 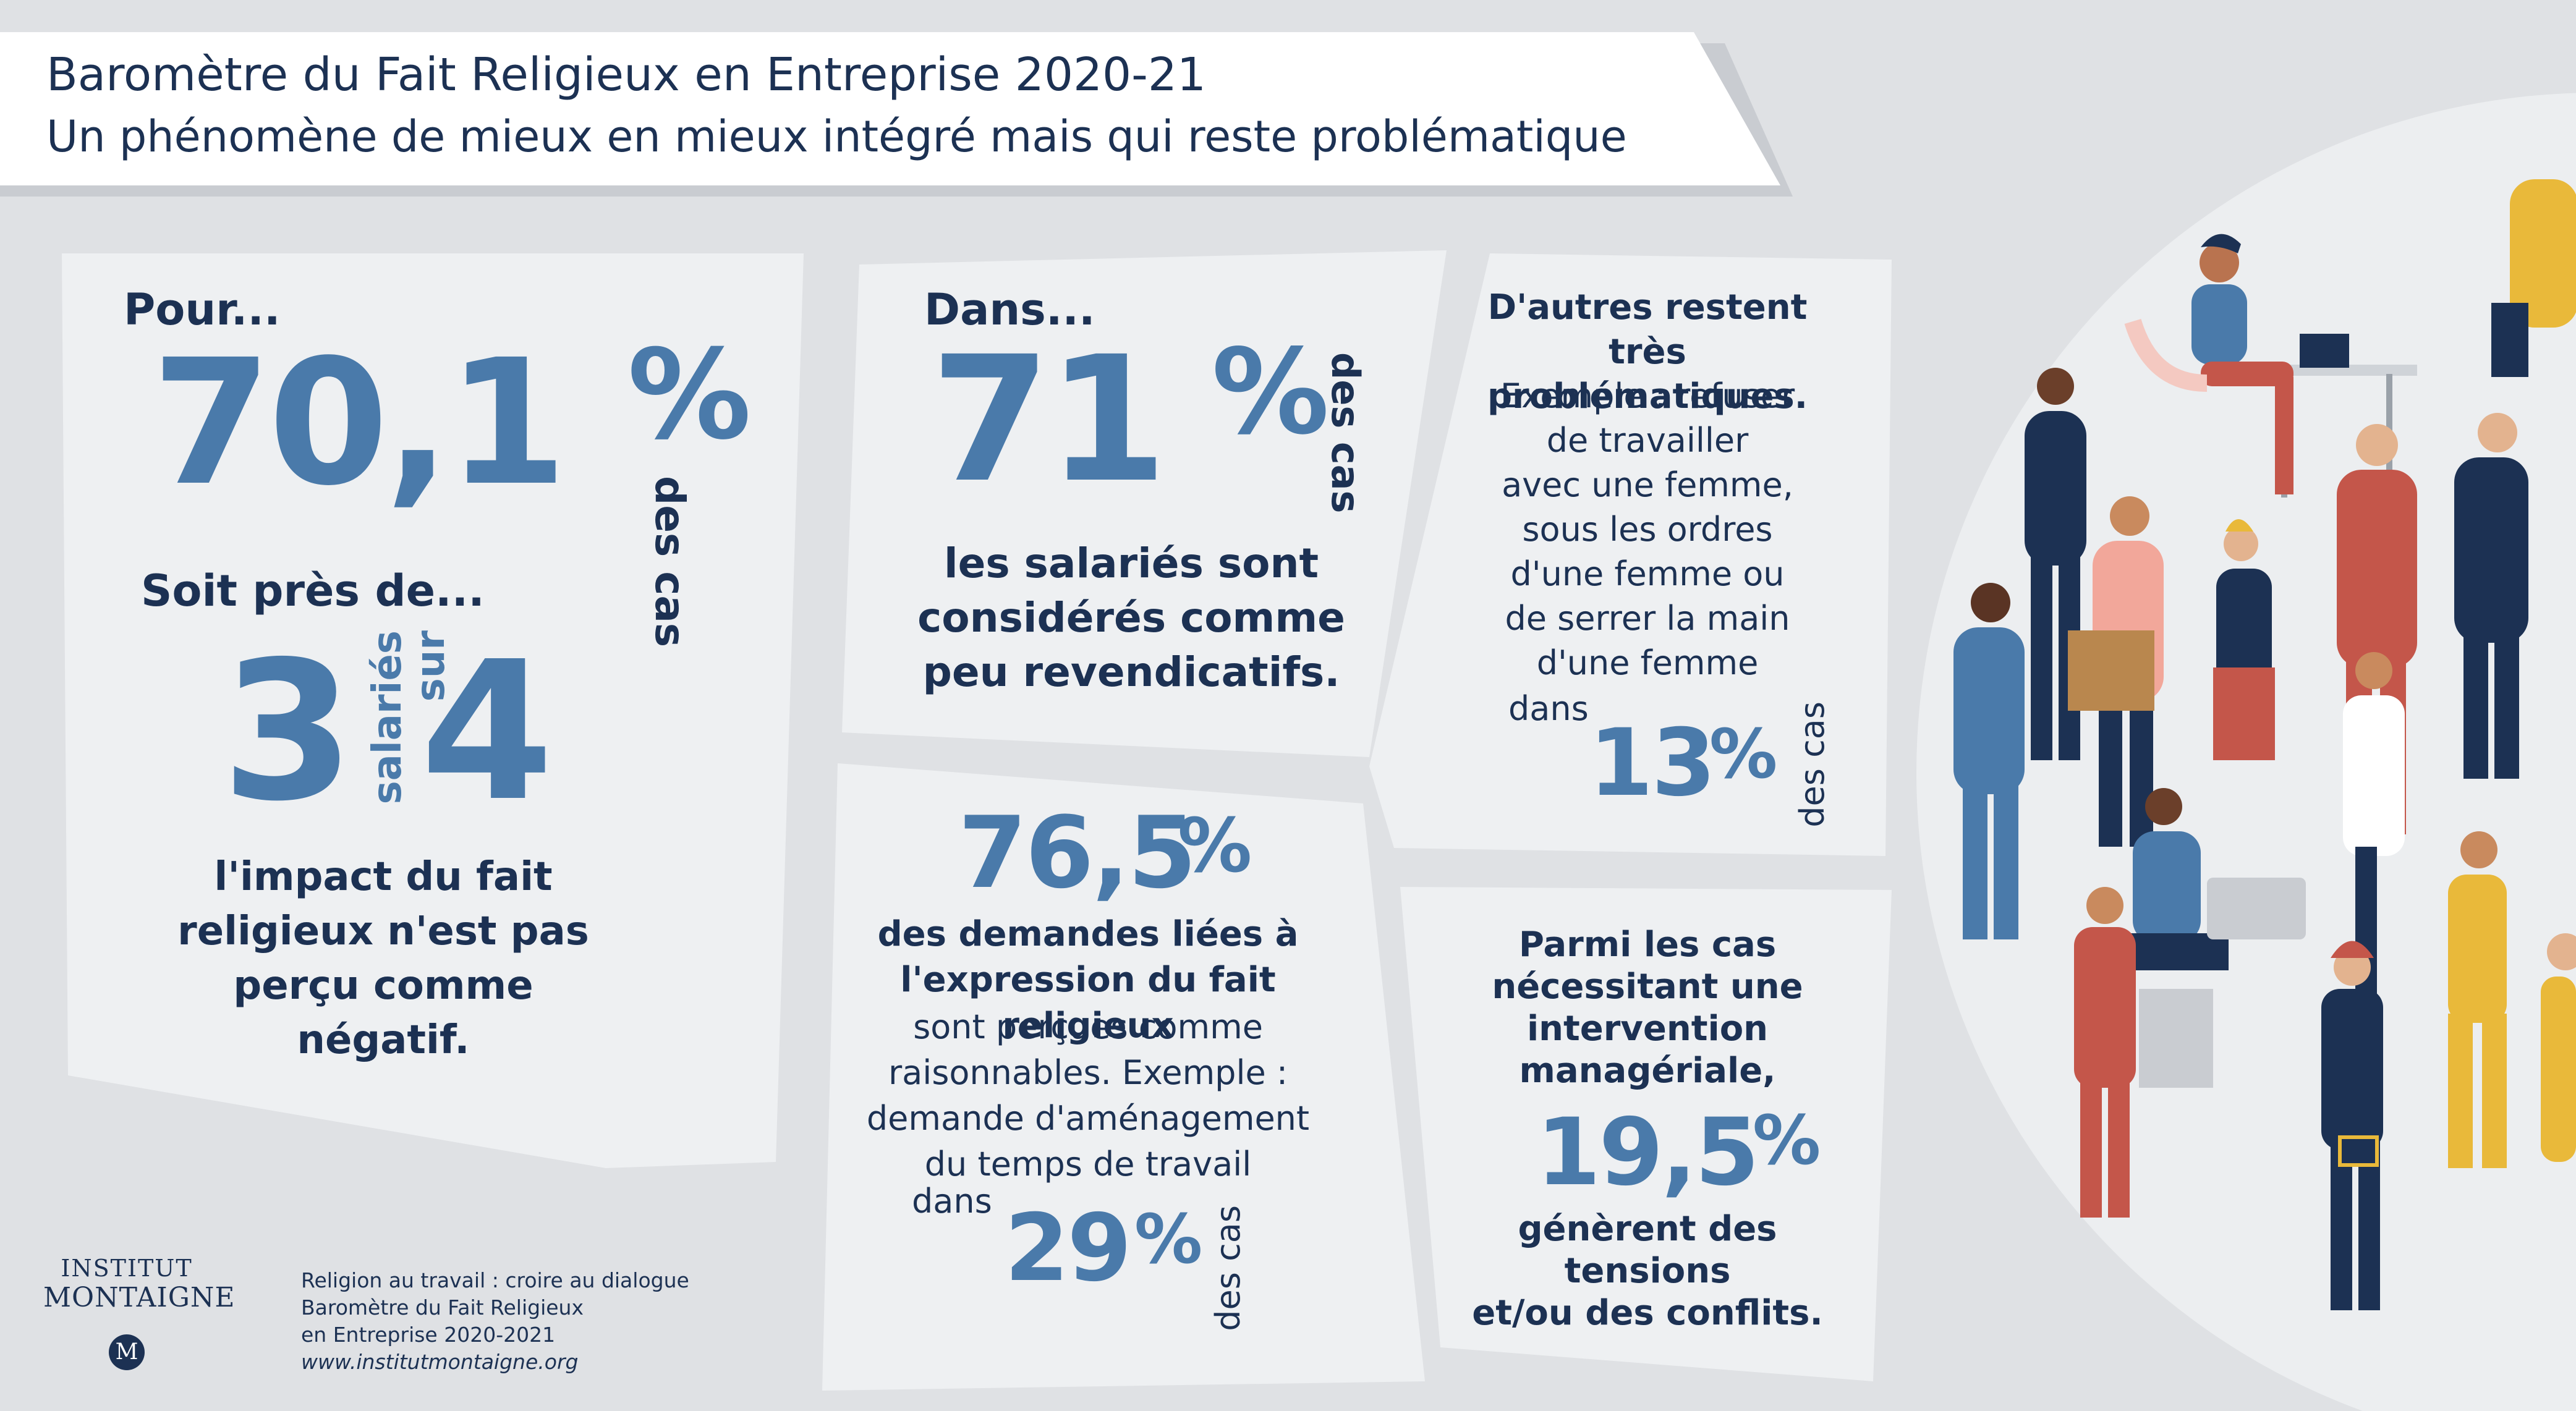 What do you see at coordinates (1647, 307) in the screenshot?
I see `panel-4-bold-line: D'autres restent` at bounding box center [1647, 307].